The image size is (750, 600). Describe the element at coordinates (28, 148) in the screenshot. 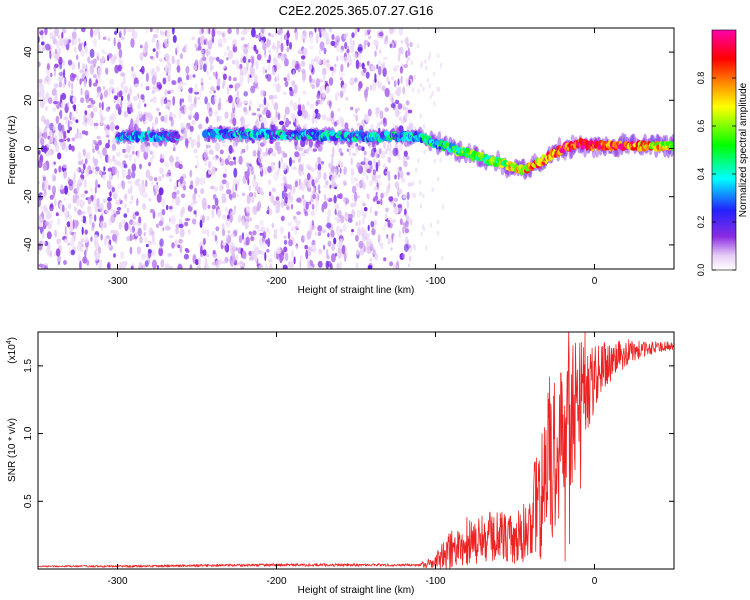

I see `spectrogram-y-tick-label: 0` at that location.